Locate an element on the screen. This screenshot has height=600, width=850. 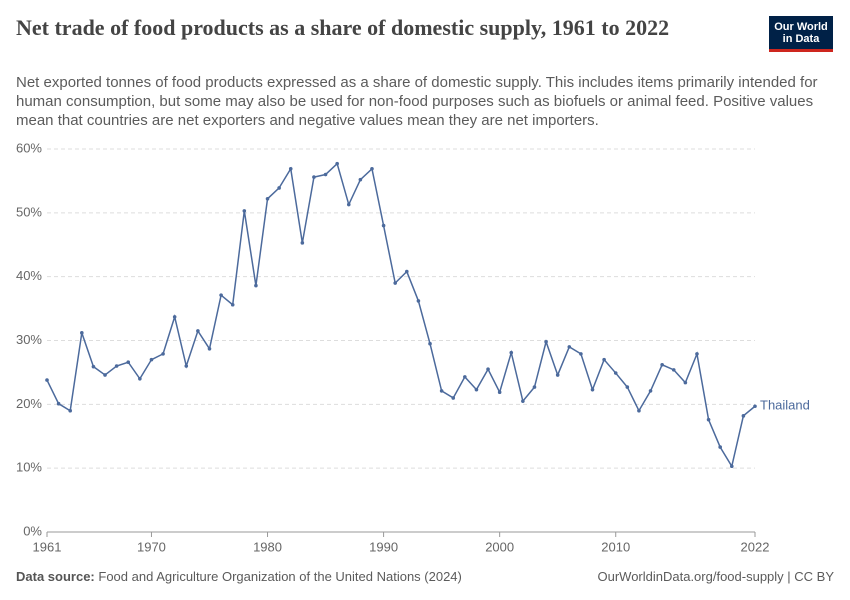
x-tick-label: 2010 is located at coordinates (615, 546).